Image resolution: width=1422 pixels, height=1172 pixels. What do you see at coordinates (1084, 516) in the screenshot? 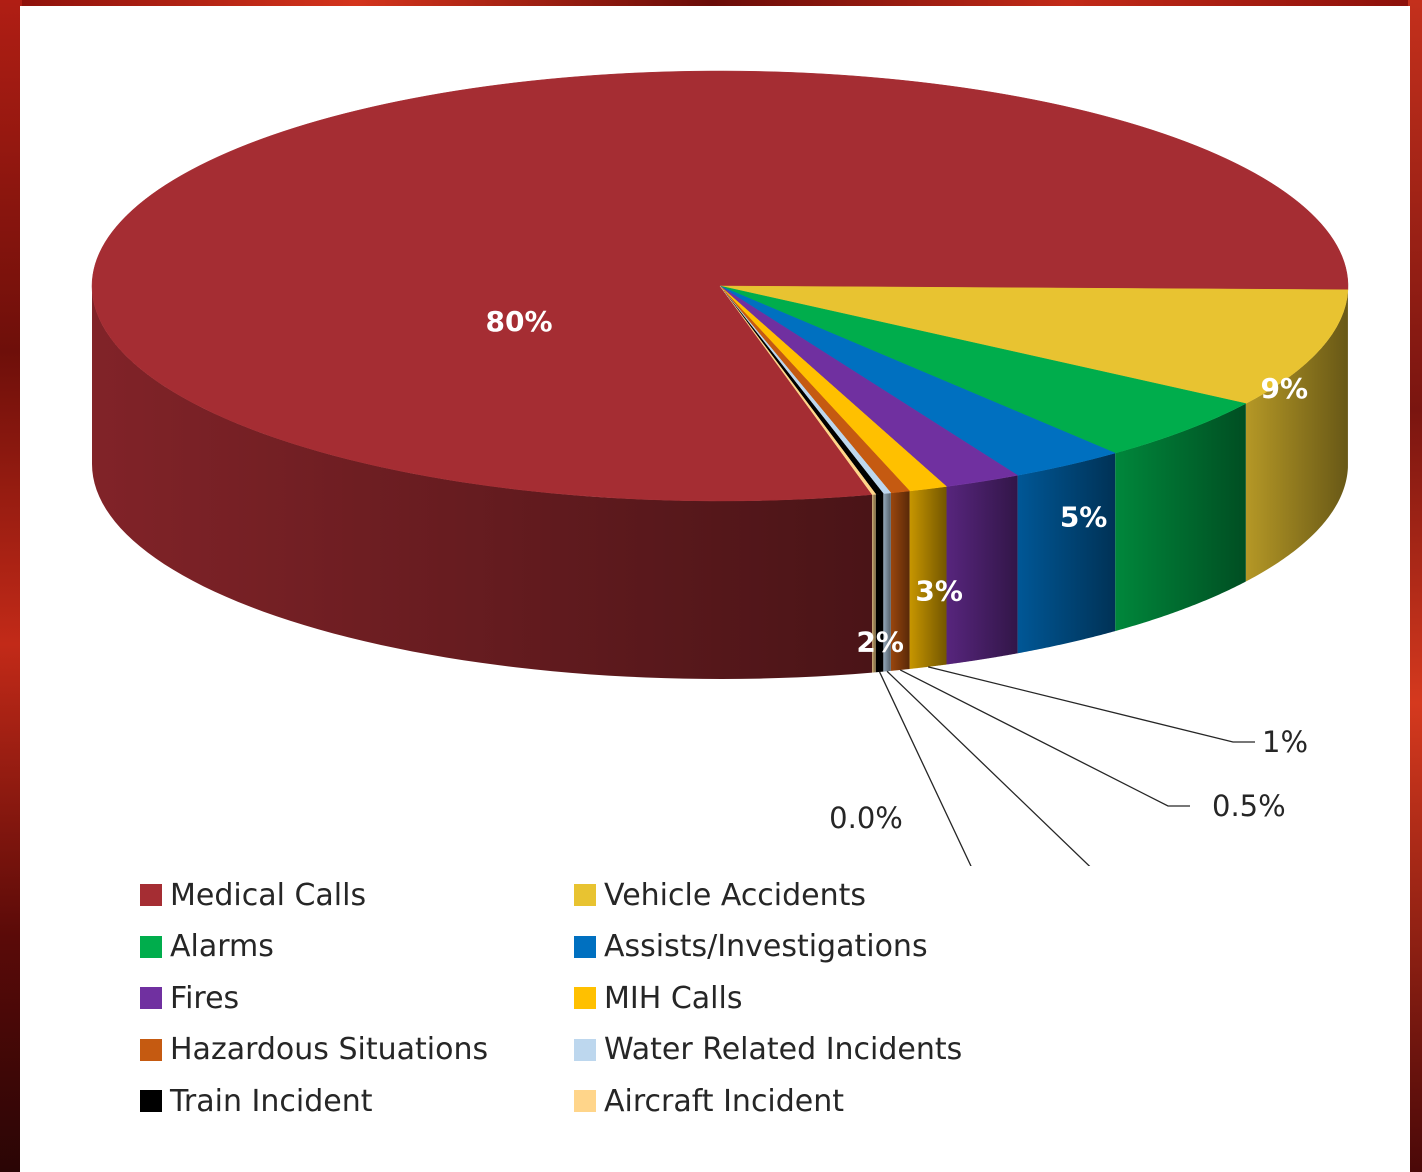
I see `data-label-alarms: 5%` at bounding box center [1084, 516].